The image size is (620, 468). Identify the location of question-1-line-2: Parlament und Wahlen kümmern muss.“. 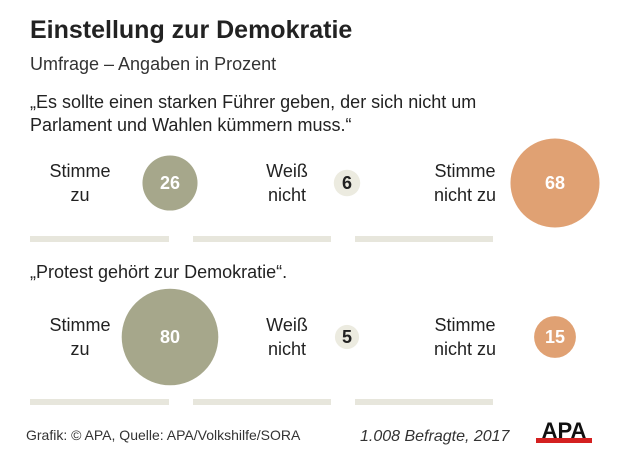
(190, 125).